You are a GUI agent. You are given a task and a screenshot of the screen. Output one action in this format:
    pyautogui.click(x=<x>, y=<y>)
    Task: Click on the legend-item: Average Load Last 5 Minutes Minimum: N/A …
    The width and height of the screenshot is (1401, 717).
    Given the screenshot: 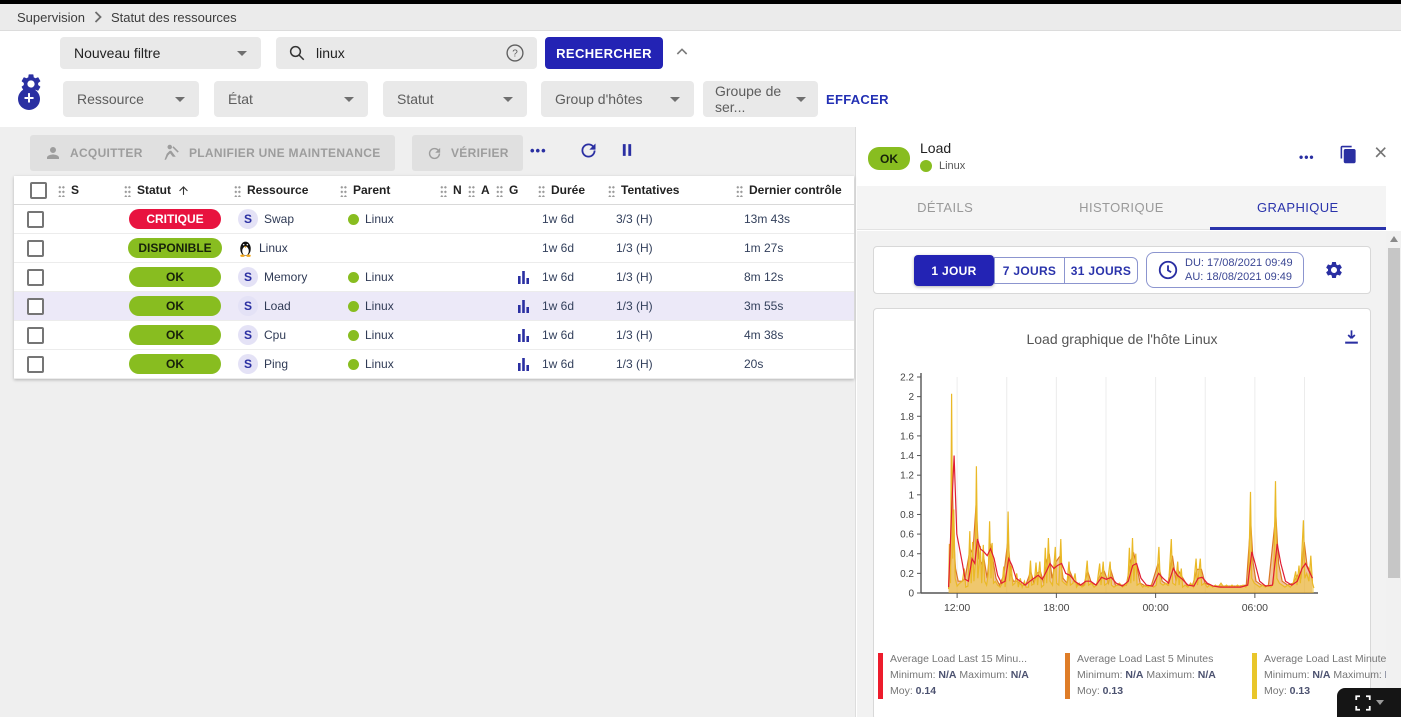 What is the action you would take?
    pyautogui.click(x=1158, y=675)
    